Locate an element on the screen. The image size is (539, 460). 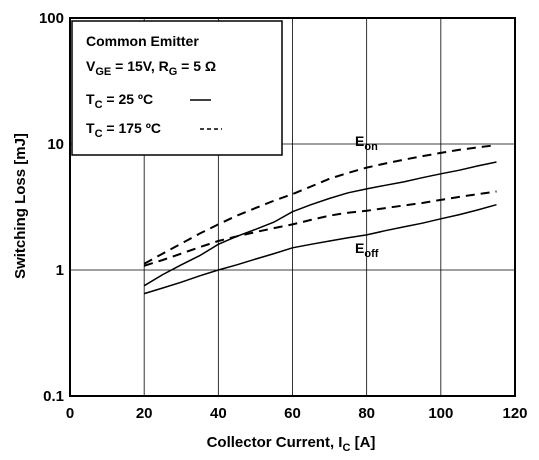
legend-box is located at coordinates (177, 88).